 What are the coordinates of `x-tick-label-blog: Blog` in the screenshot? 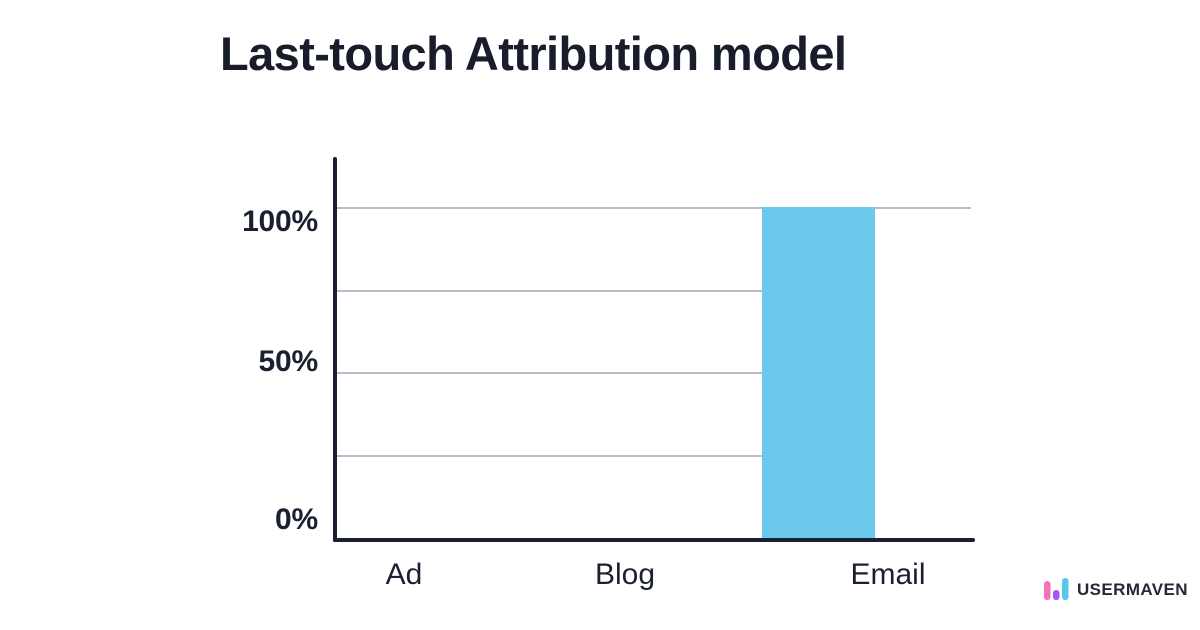 It's located at (625, 574).